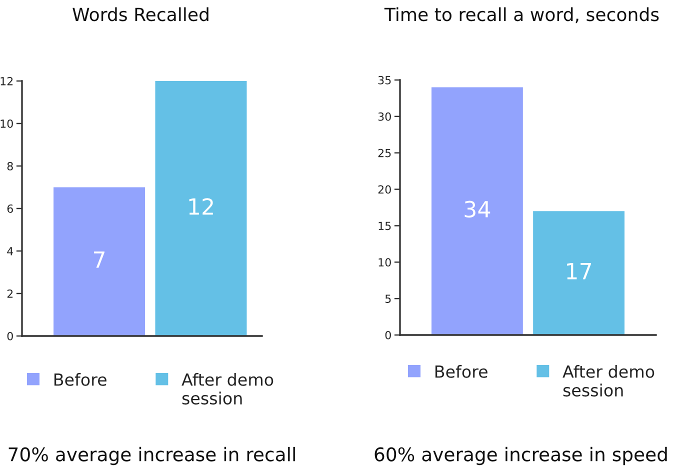 The height and width of the screenshot is (471, 680). Describe the element at coordinates (388, 298) in the screenshot. I see `y-tick-label: 5` at that location.